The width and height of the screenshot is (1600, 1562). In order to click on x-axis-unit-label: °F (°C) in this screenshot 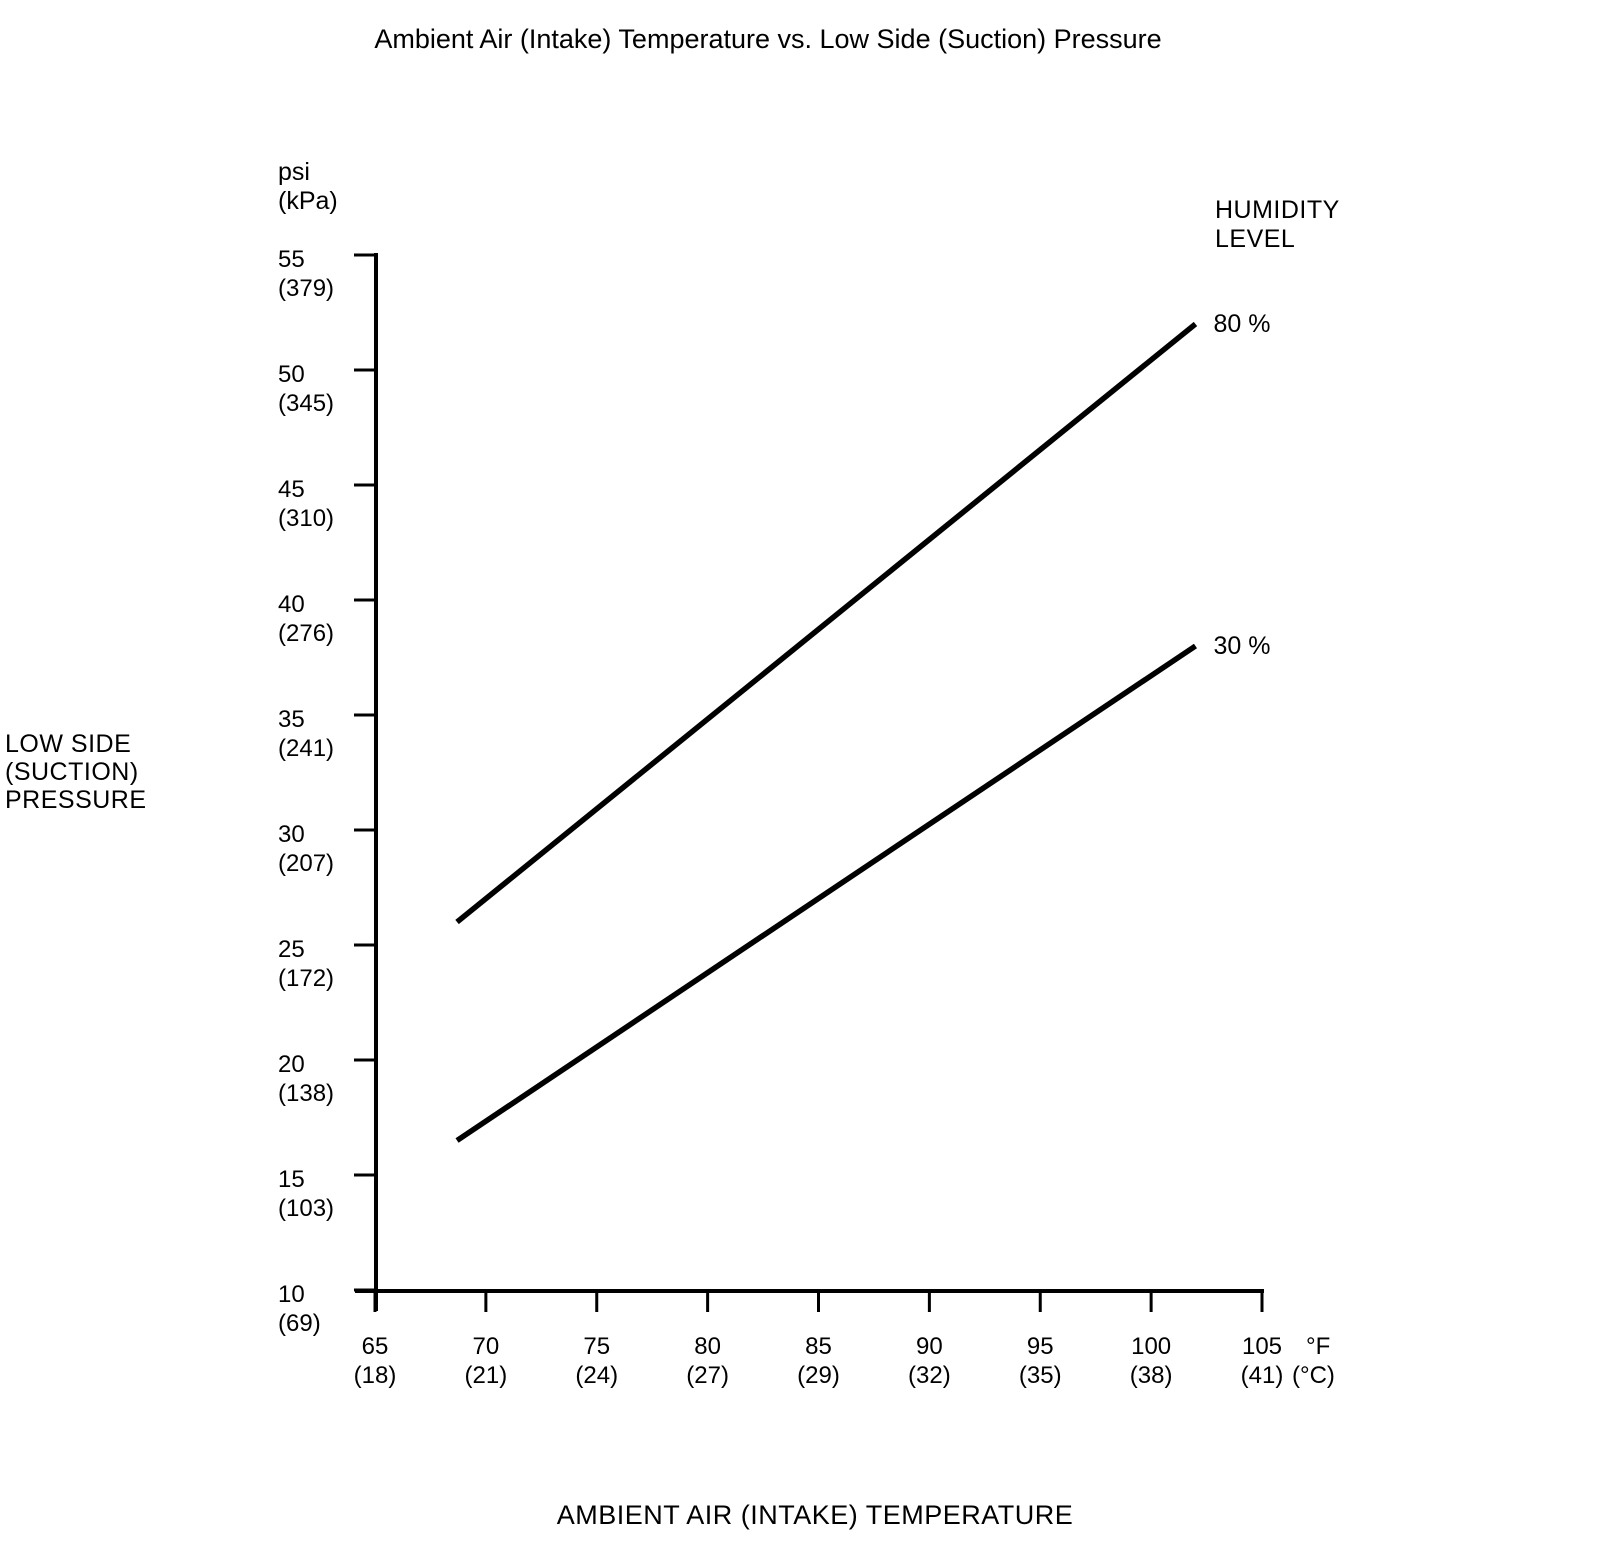, I will do `click(1313, 1361)`.